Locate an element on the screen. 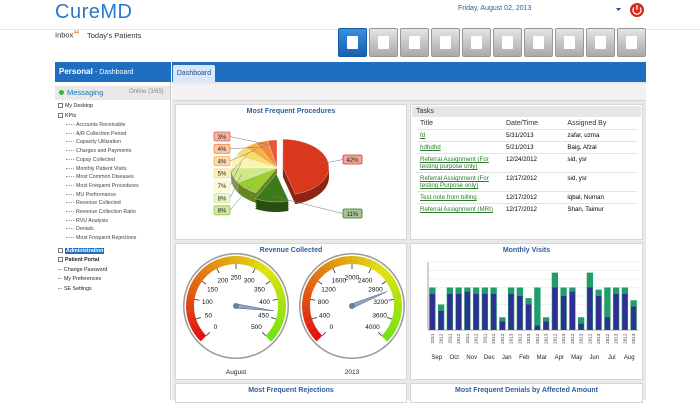  tree-item: Denials is located at coordinates (80, 229).